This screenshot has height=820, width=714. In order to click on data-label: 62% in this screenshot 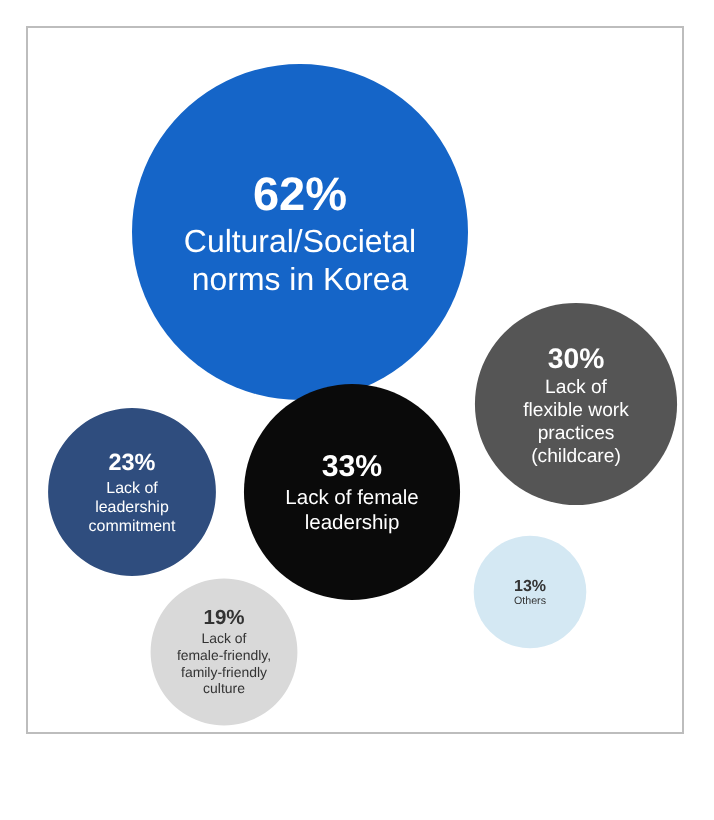, I will do `click(300, 193)`.